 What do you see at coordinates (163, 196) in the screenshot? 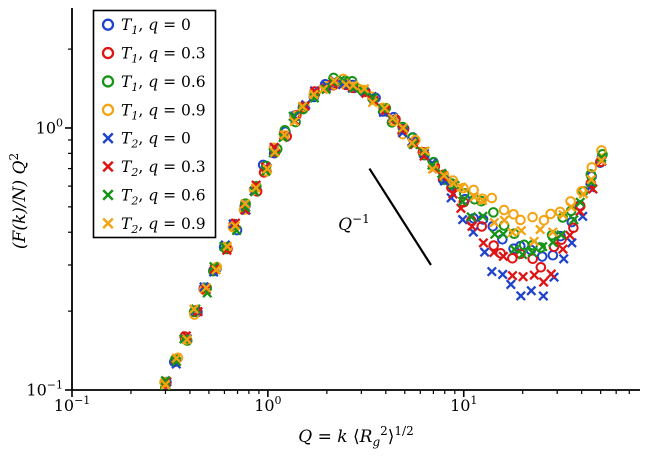
I see `legend-label: T2, q = 0.6` at bounding box center [163, 196].